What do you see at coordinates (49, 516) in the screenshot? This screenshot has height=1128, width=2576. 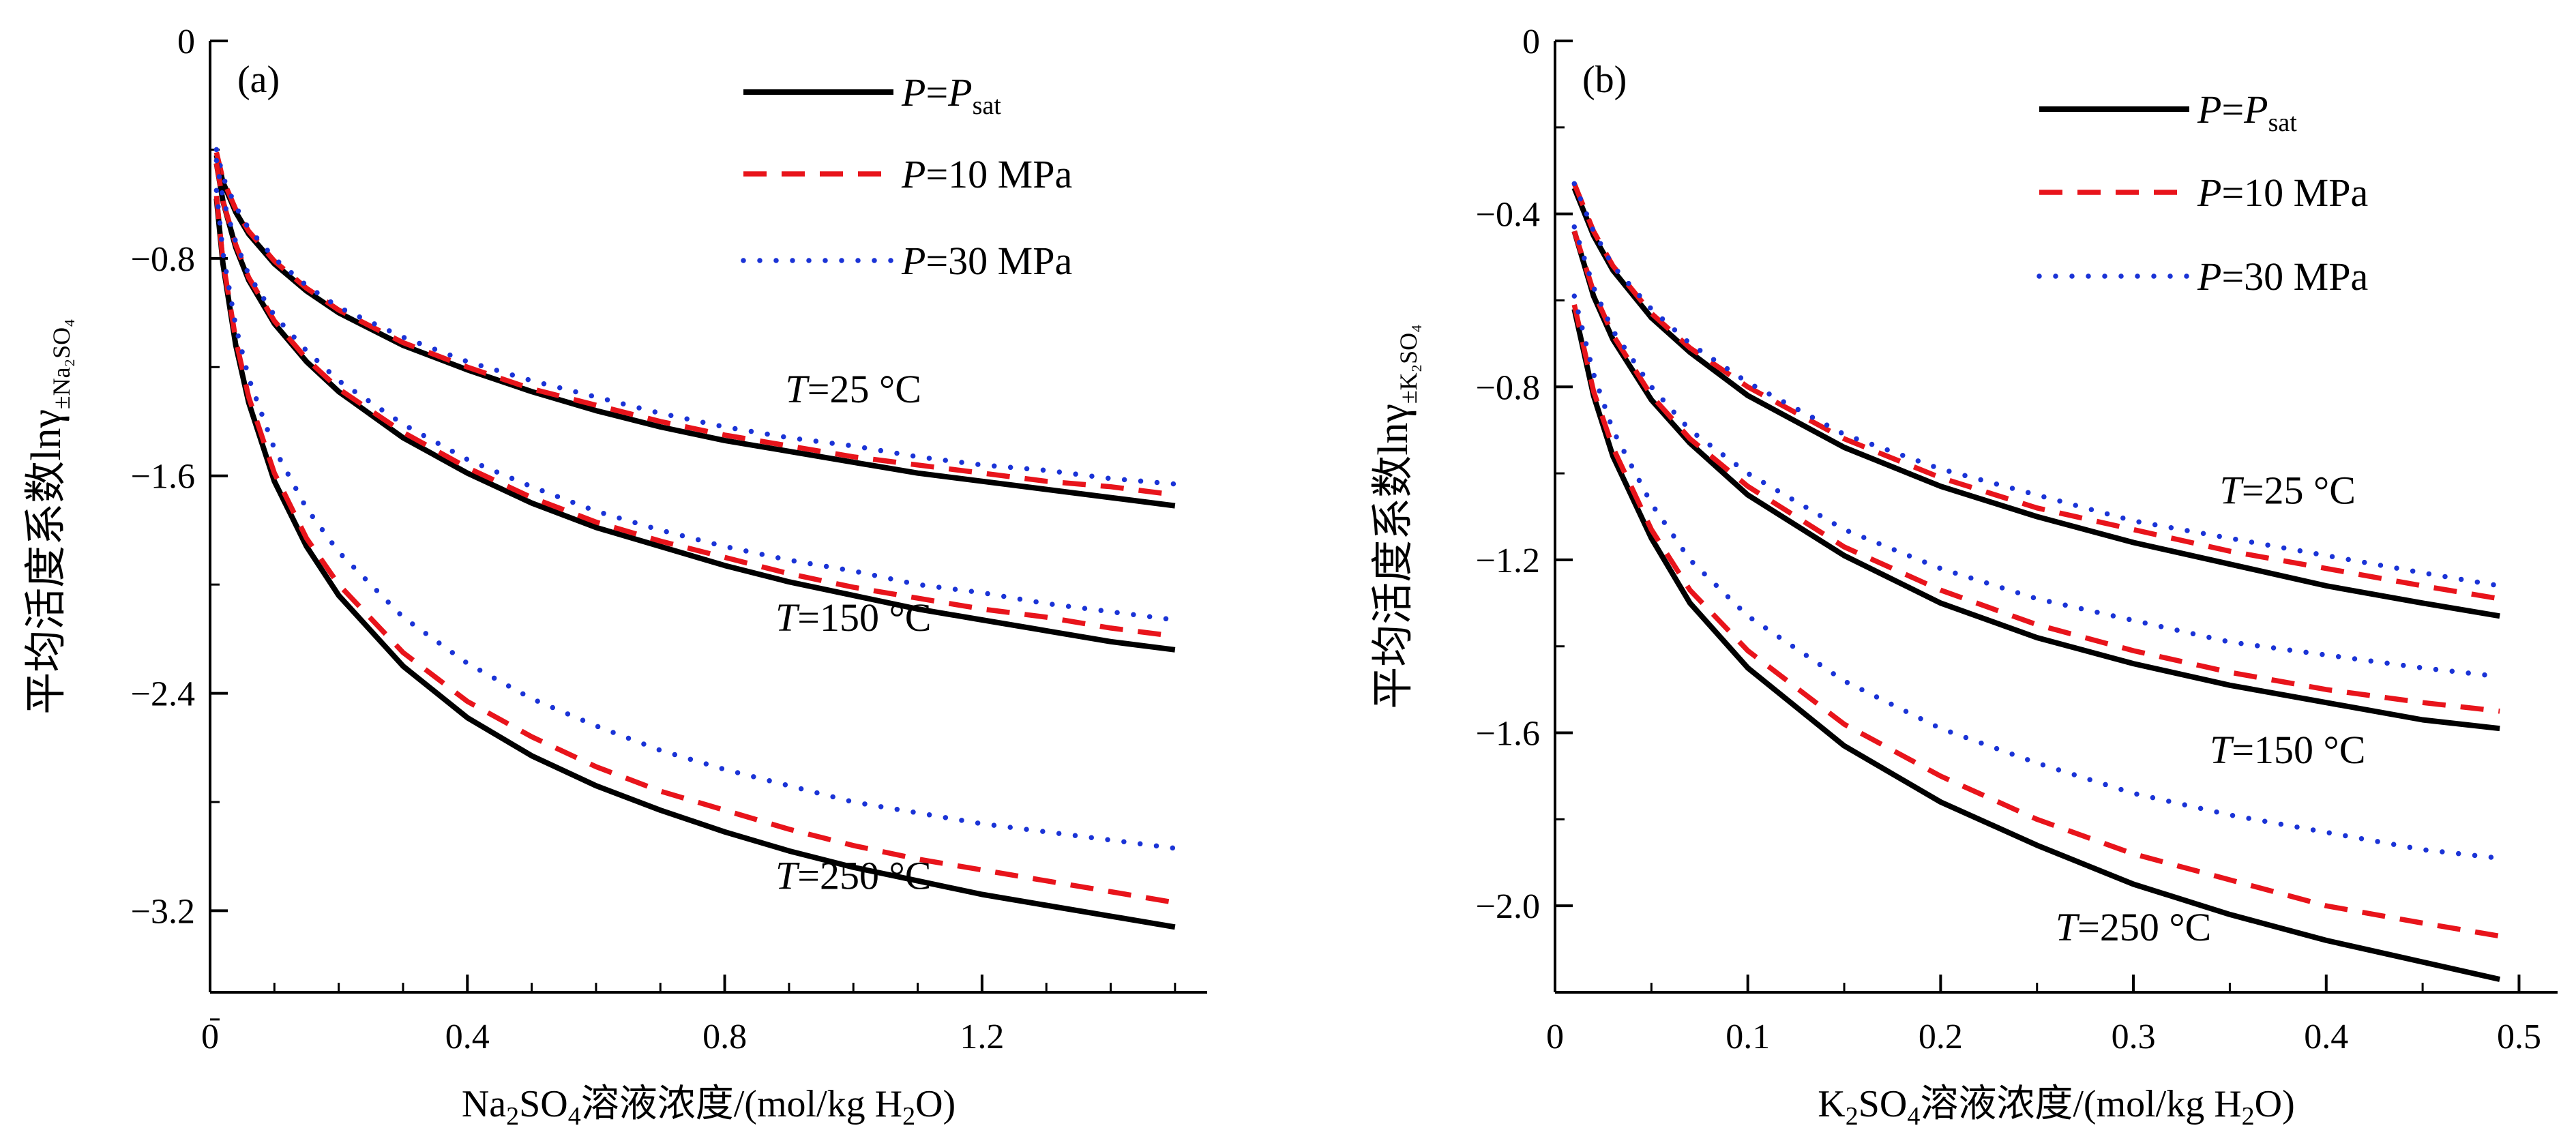 I see `y-axis-title: 平均活度系数lnγ±Na₂SO₄` at bounding box center [49, 516].